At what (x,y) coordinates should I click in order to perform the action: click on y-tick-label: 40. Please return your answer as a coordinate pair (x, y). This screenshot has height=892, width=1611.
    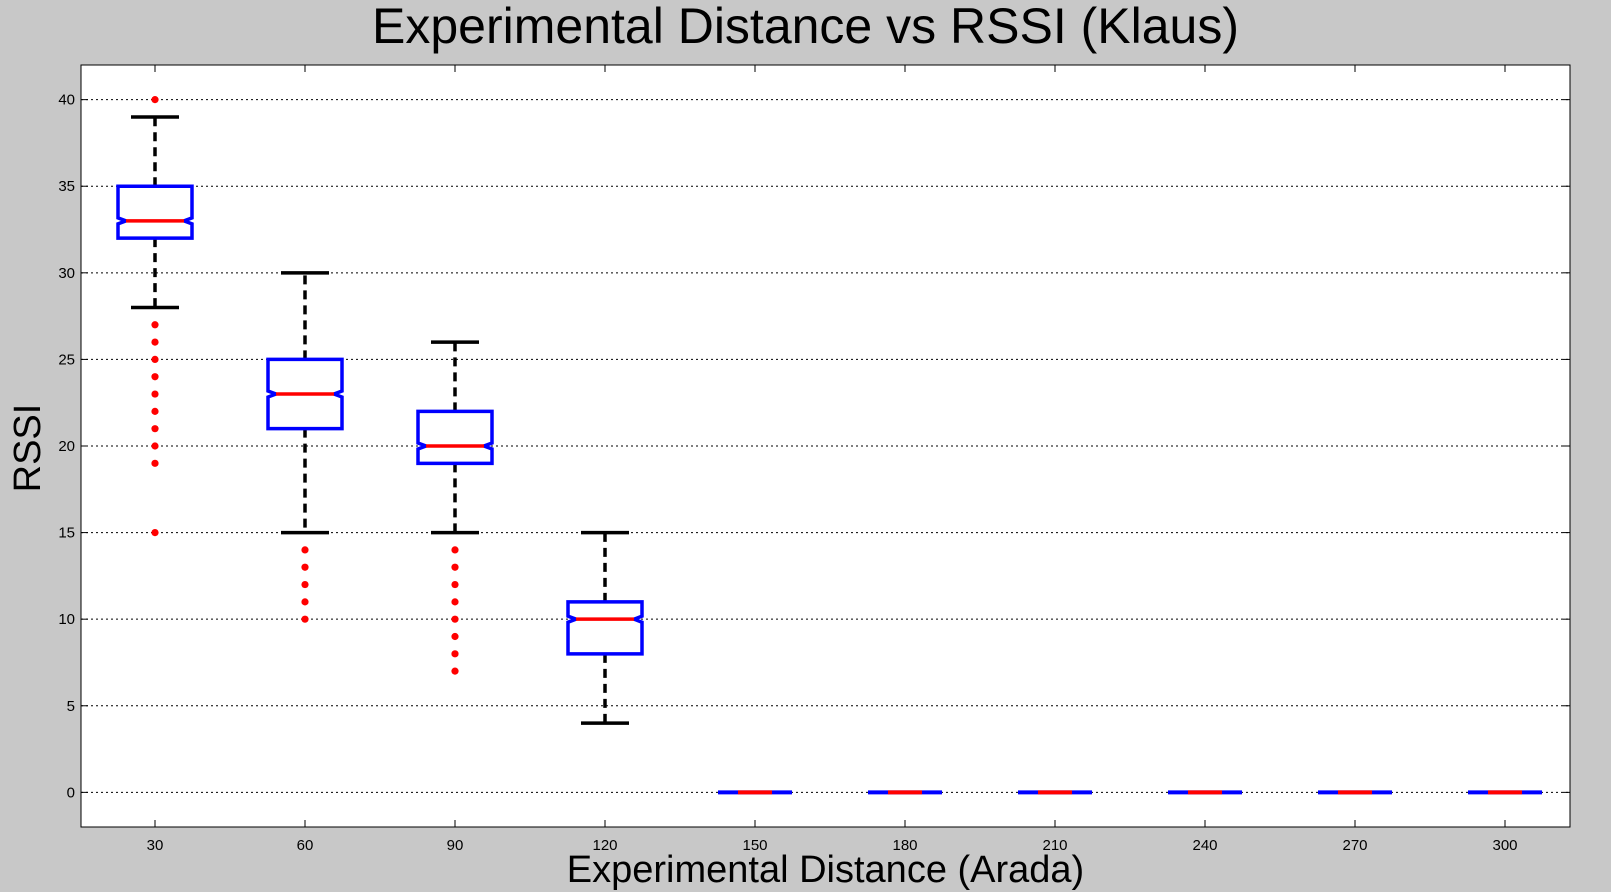
    Looking at the image, I should click on (66, 100).